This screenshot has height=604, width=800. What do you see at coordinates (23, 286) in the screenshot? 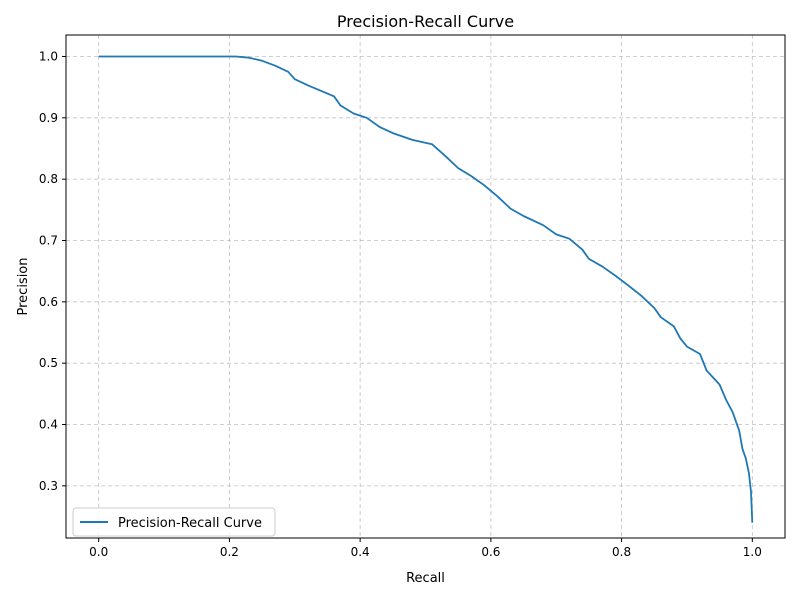
I see `y-axis-label: Precision` at bounding box center [23, 286].